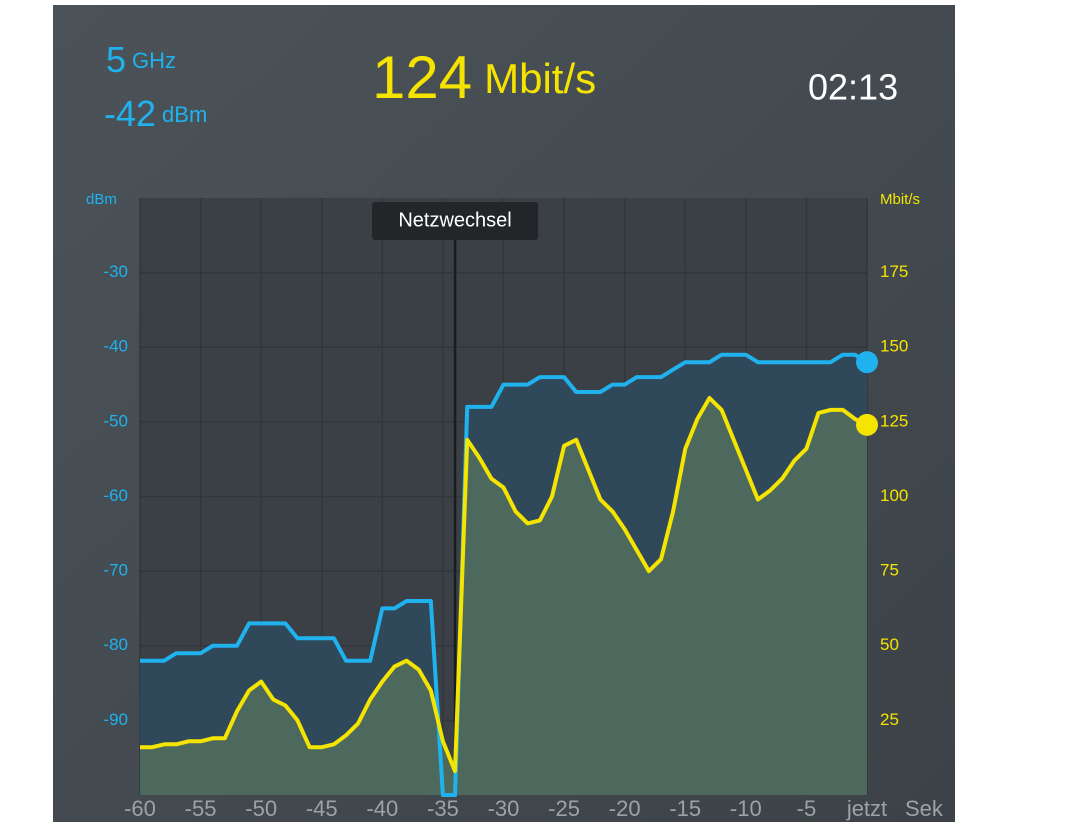 This screenshot has height=822, width=1080. Describe the element at coordinates (382, 808) in the screenshot. I see `x-tick-label: -40` at that location.